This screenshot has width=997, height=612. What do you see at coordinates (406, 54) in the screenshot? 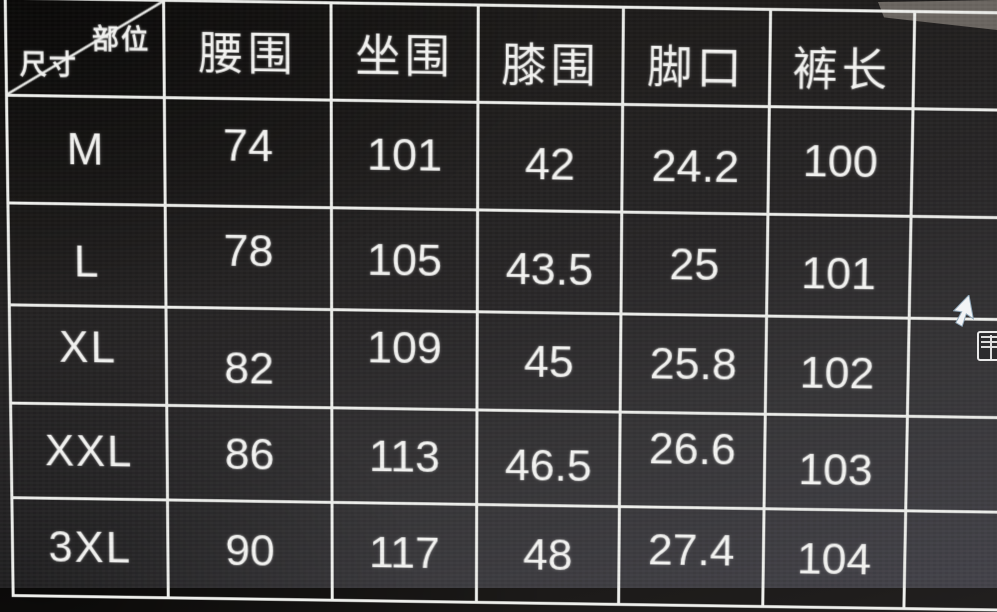
I see `column-header-seat: 坐围` at bounding box center [406, 54].